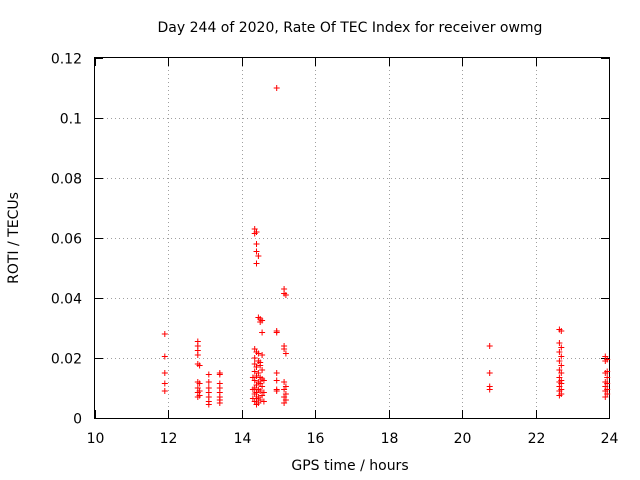 This screenshot has width=640, height=480. What do you see at coordinates (96, 439) in the screenshot?
I see `x-tick-label: 10` at bounding box center [96, 439].